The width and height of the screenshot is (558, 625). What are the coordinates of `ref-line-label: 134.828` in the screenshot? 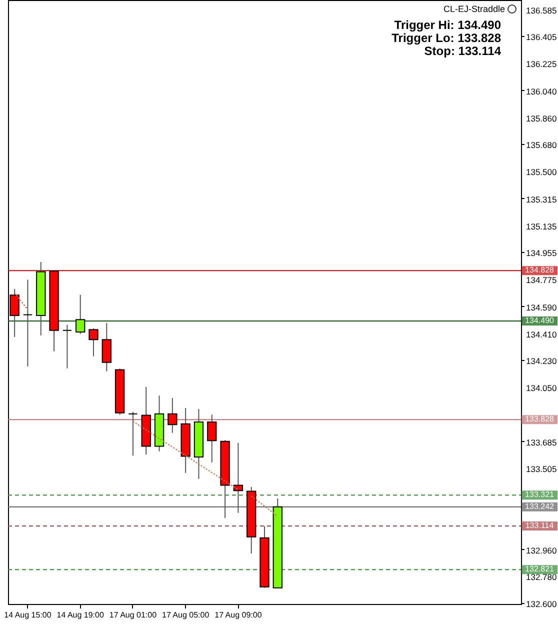 It's located at (540, 270).